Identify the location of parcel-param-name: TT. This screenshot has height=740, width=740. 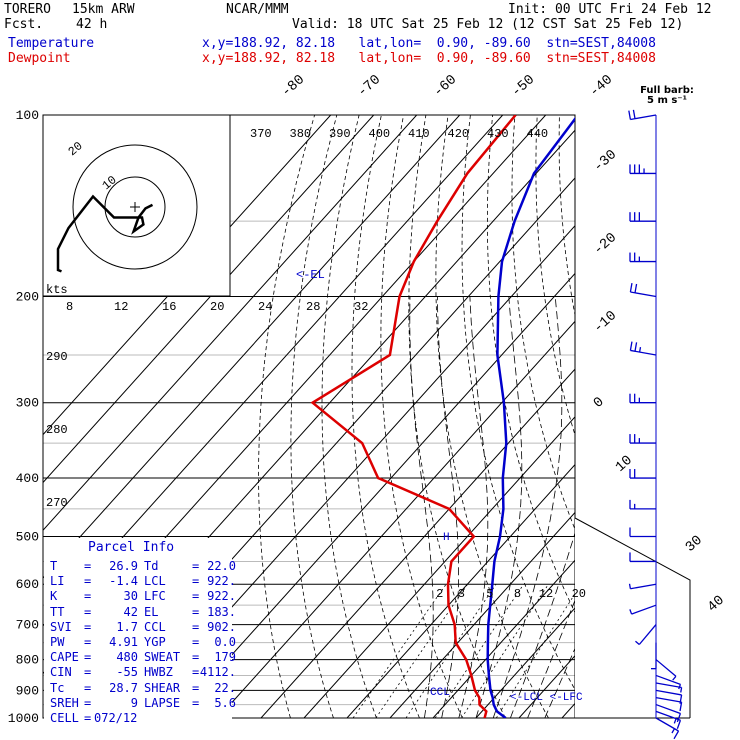
(57, 611).